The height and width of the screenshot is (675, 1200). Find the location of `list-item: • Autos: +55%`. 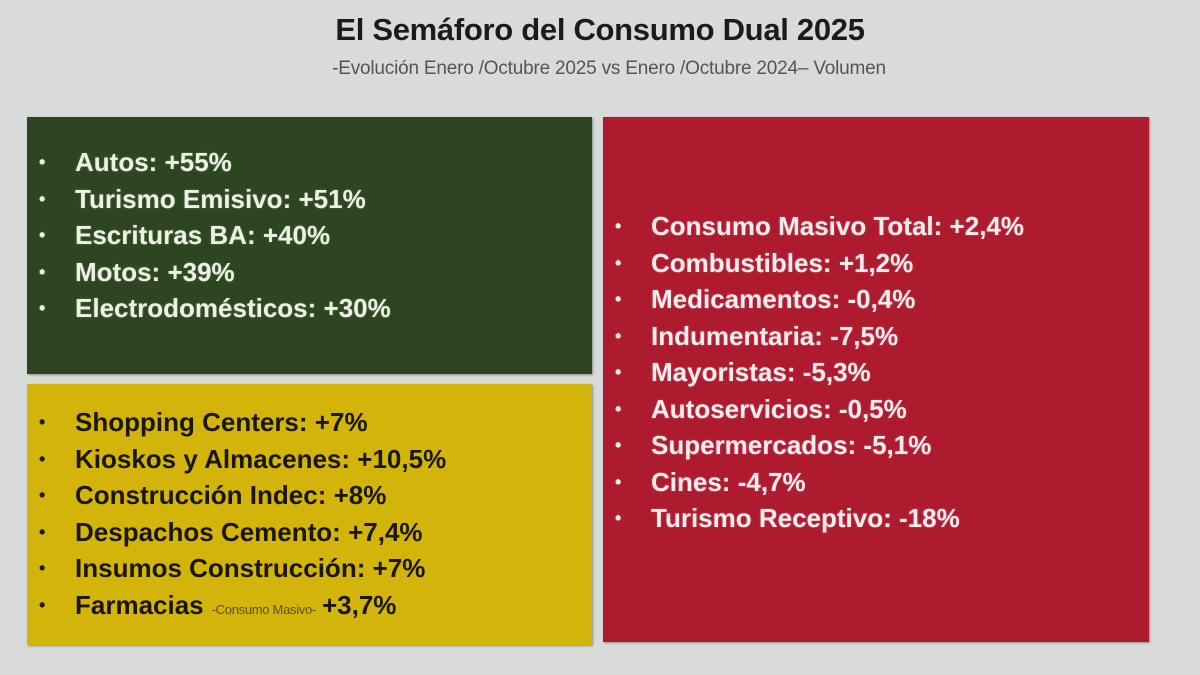

list-item: • Autos: +55% is located at coordinates (309, 162).